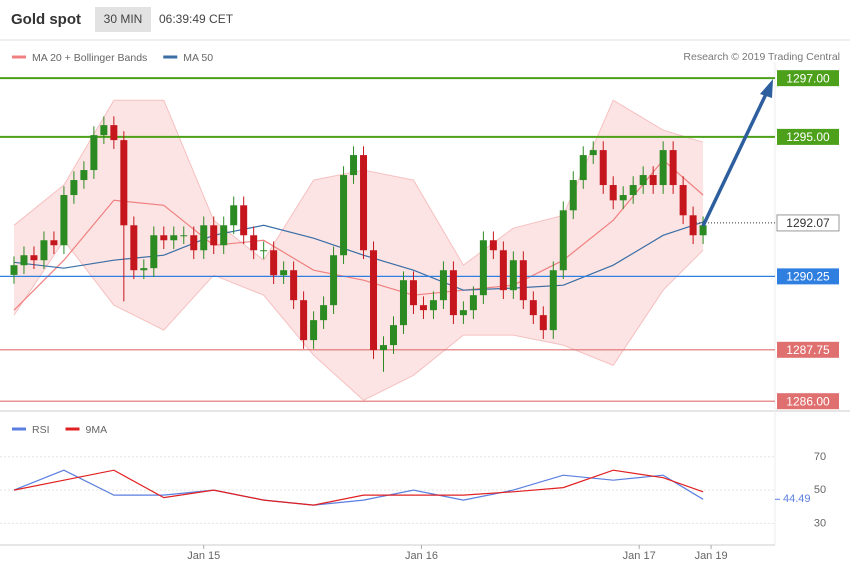 The image size is (850, 576). I want to click on level-label: 1292.07, so click(808, 223).